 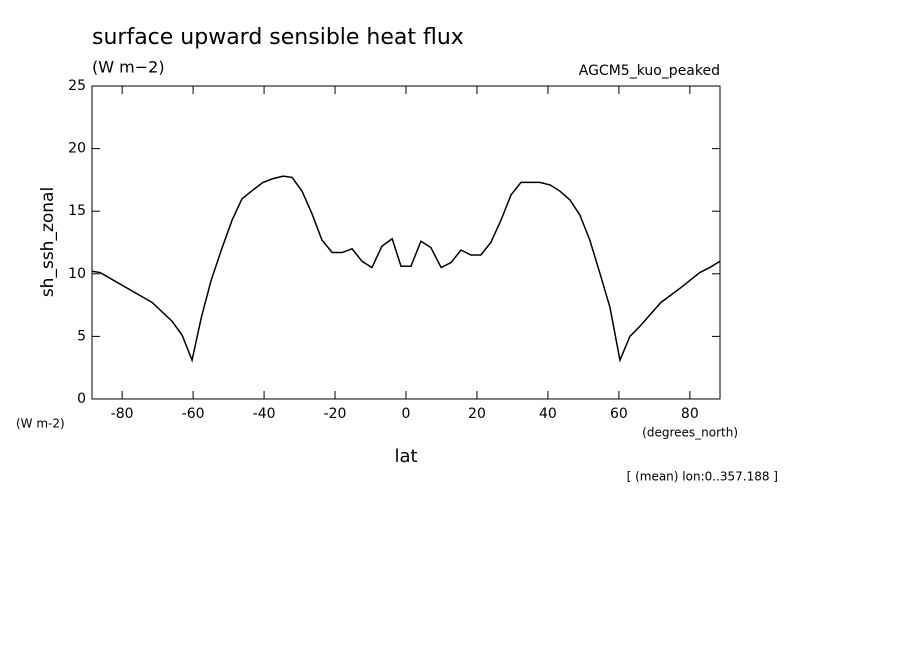 What do you see at coordinates (128, 67) in the screenshot?
I see `chart-subtitle: (W m−2)` at bounding box center [128, 67].